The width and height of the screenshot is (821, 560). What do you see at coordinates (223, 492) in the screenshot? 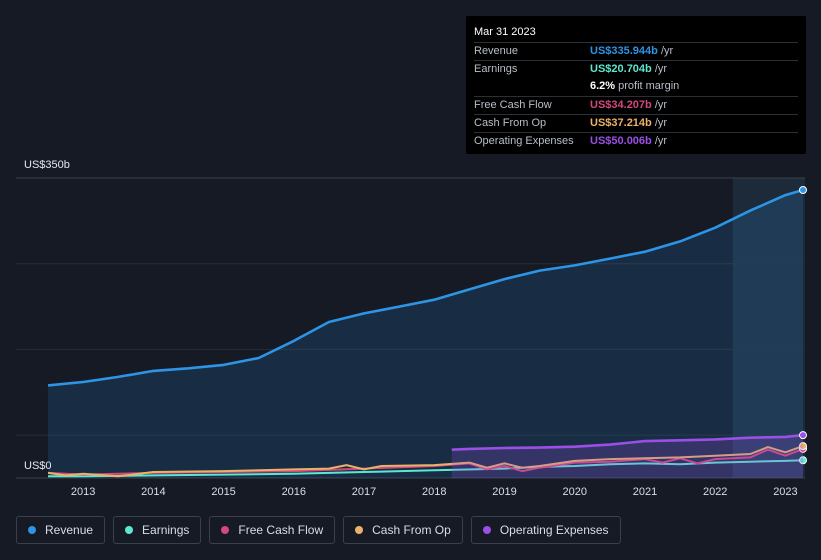
I see `x-tick-label: 2015` at bounding box center [223, 492].